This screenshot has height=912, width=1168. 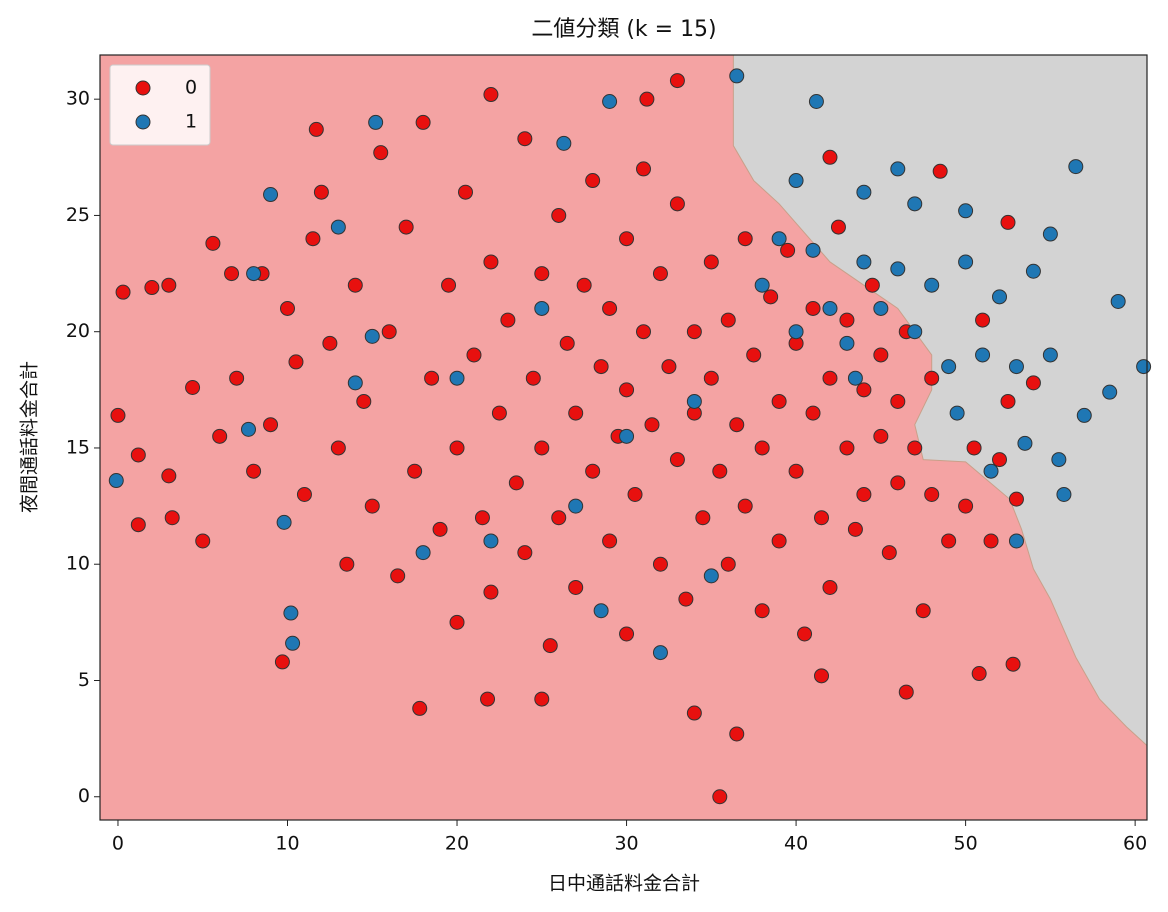 I want to click on legend-label: 0, so click(x=191, y=88).